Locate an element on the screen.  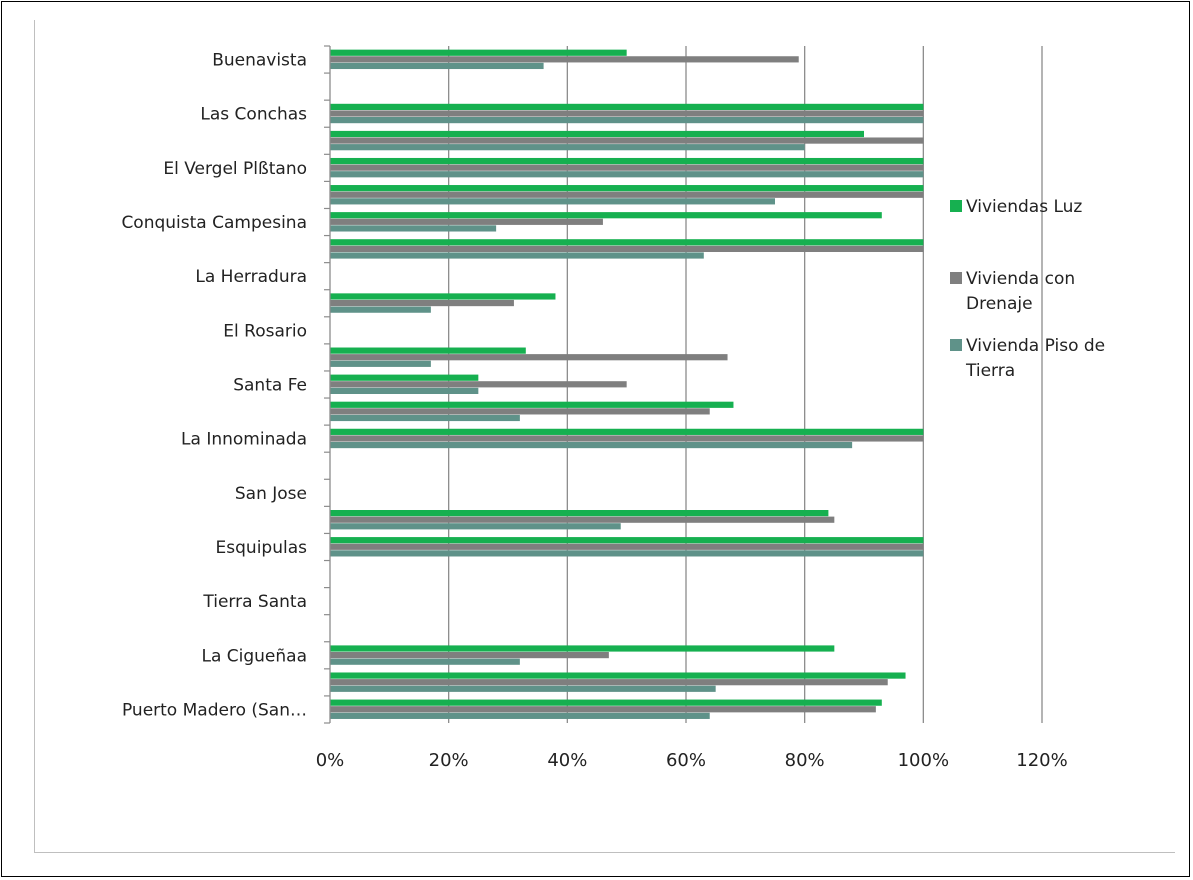
tick-label: 100% is located at coordinates (923, 760).